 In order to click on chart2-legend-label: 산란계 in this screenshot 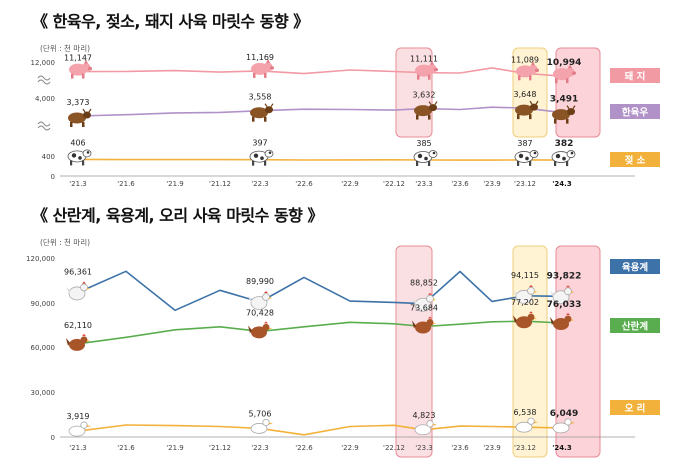, I will do `click(635, 327)`.